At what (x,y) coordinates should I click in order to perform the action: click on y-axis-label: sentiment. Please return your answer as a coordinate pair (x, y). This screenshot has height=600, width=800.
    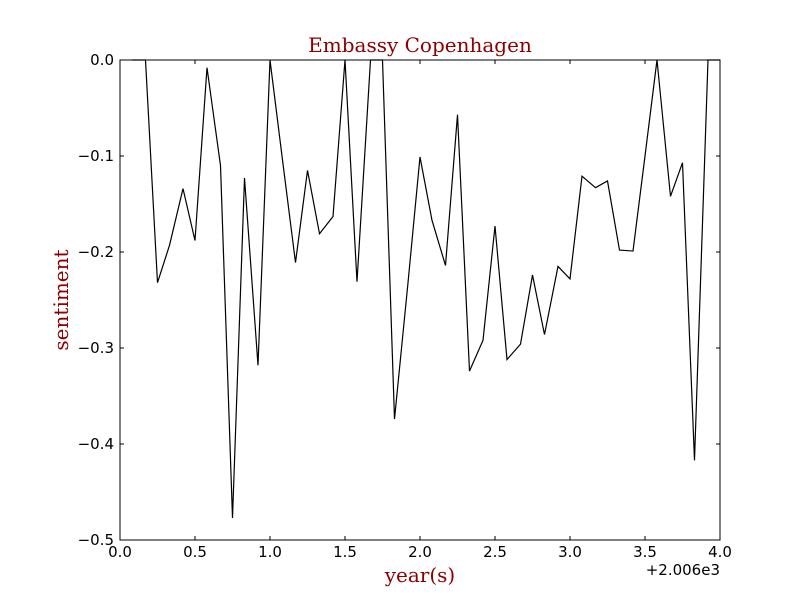
    Looking at the image, I should click on (61, 299).